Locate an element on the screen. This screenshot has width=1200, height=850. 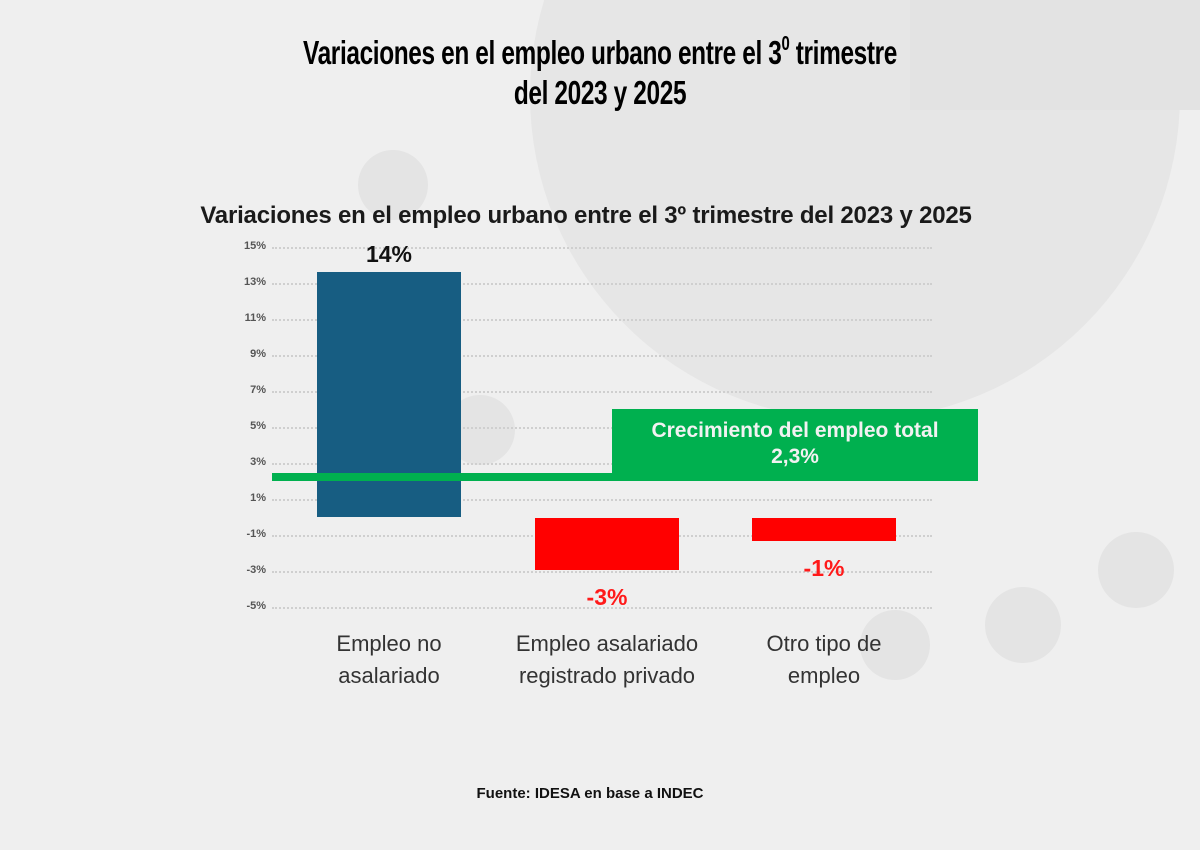
x-axis-category-label: Empleo no asalariado is located at coordinates (389, 660).